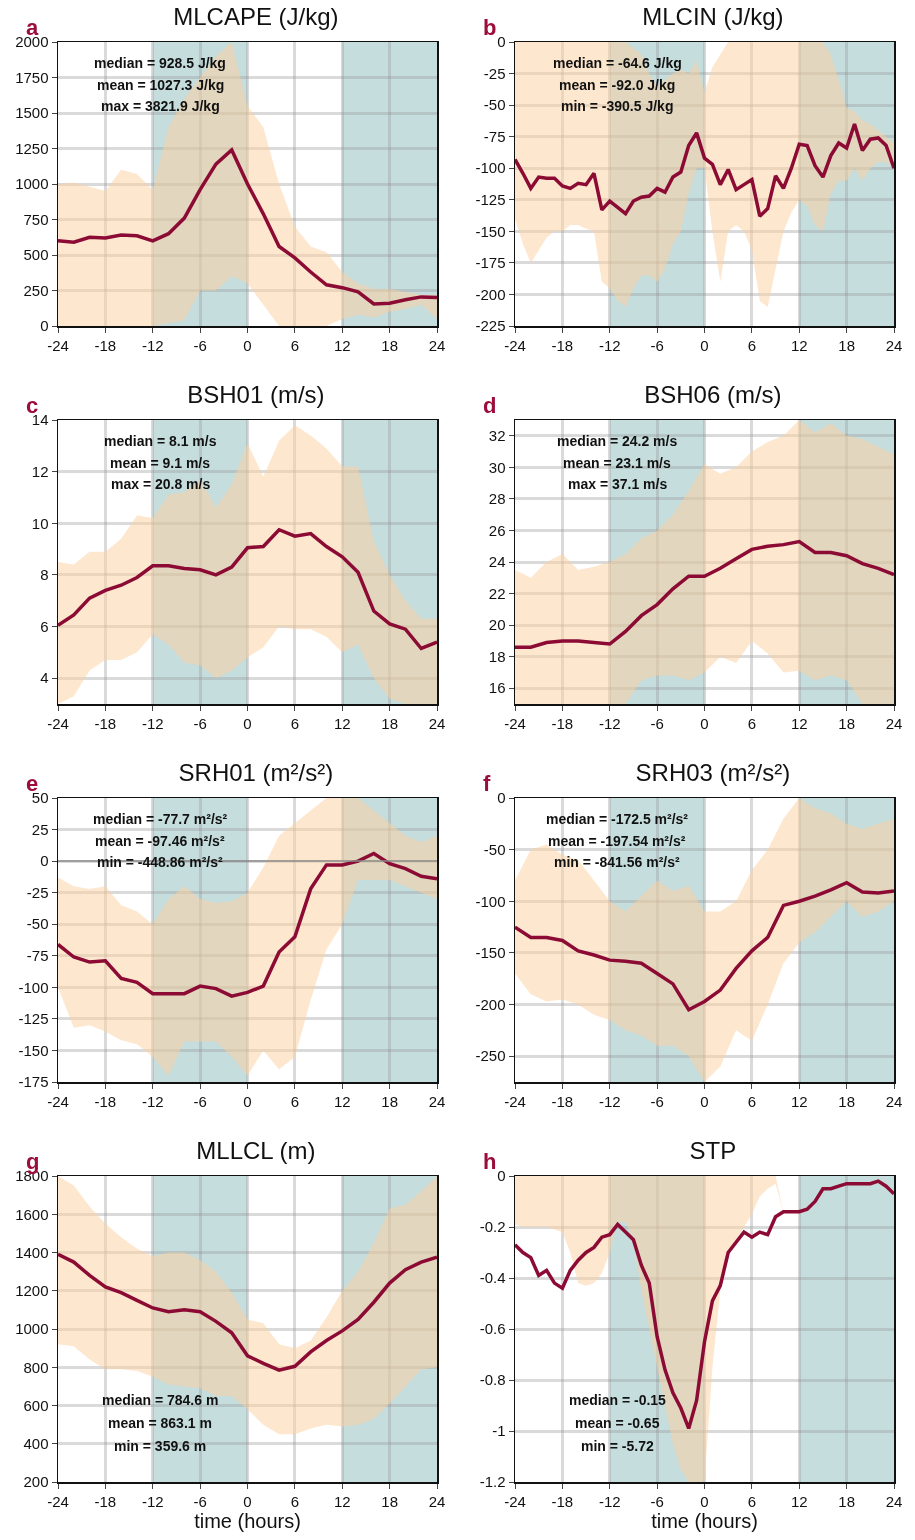 The image size is (915, 1540). I want to click on annotation: mean = -0.65, so click(617, 1423).